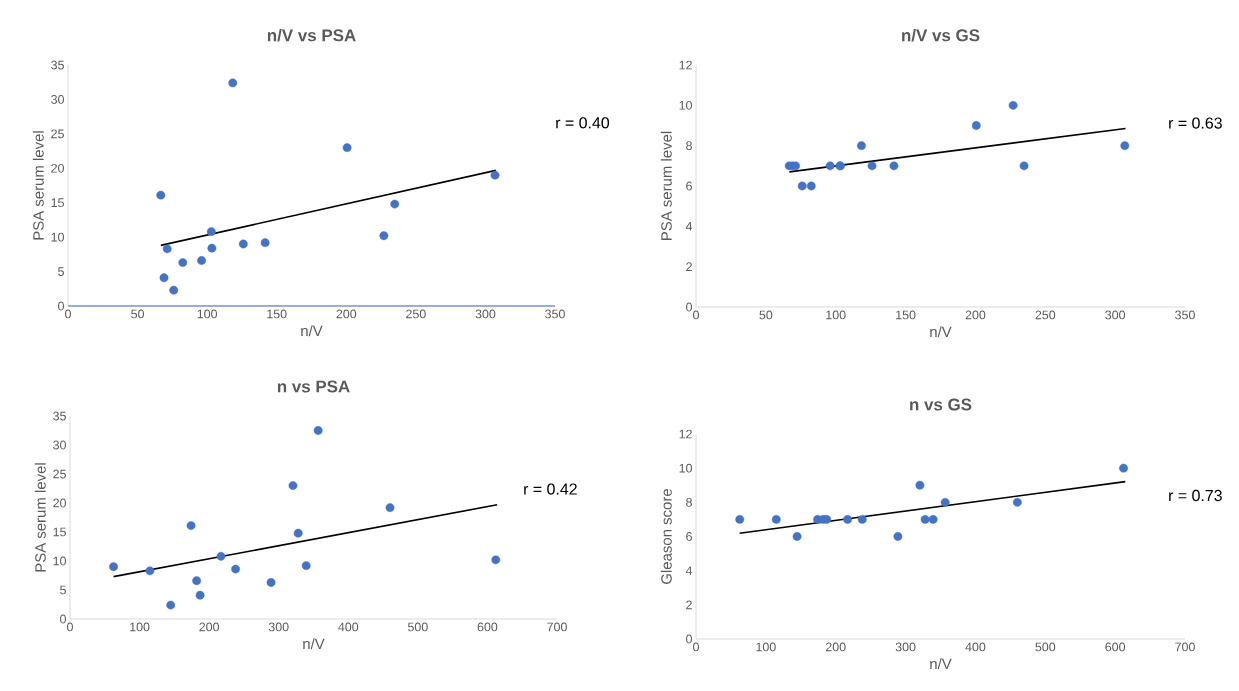 Image resolution: width=1239 pixels, height=691 pixels. What do you see at coordinates (1195, 495) in the screenshot?
I see `annotation: r = 0.73` at bounding box center [1195, 495].